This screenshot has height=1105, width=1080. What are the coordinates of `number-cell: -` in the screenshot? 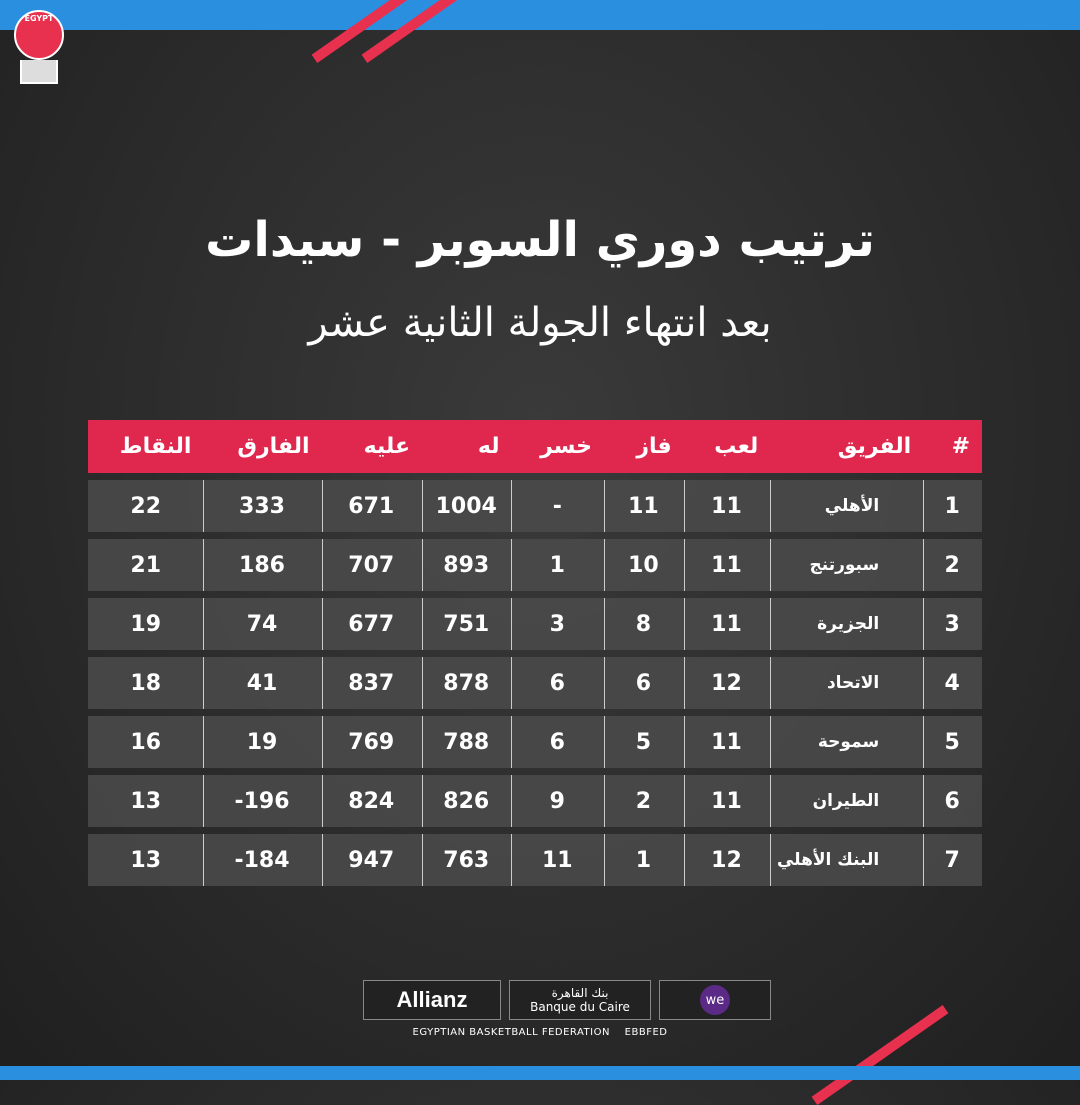 It's located at (558, 506).